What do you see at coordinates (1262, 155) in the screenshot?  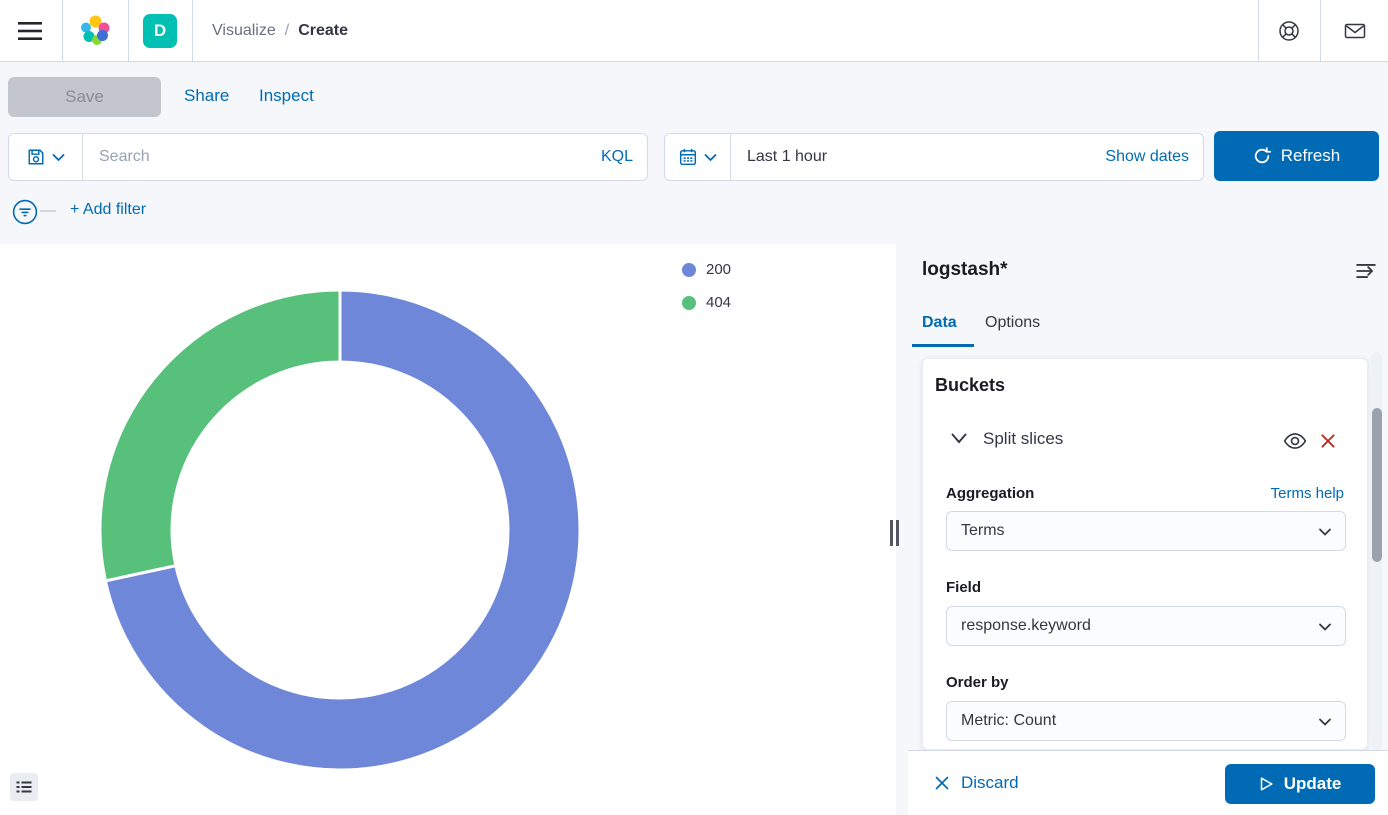 I see `refresh-icon` at bounding box center [1262, 155].